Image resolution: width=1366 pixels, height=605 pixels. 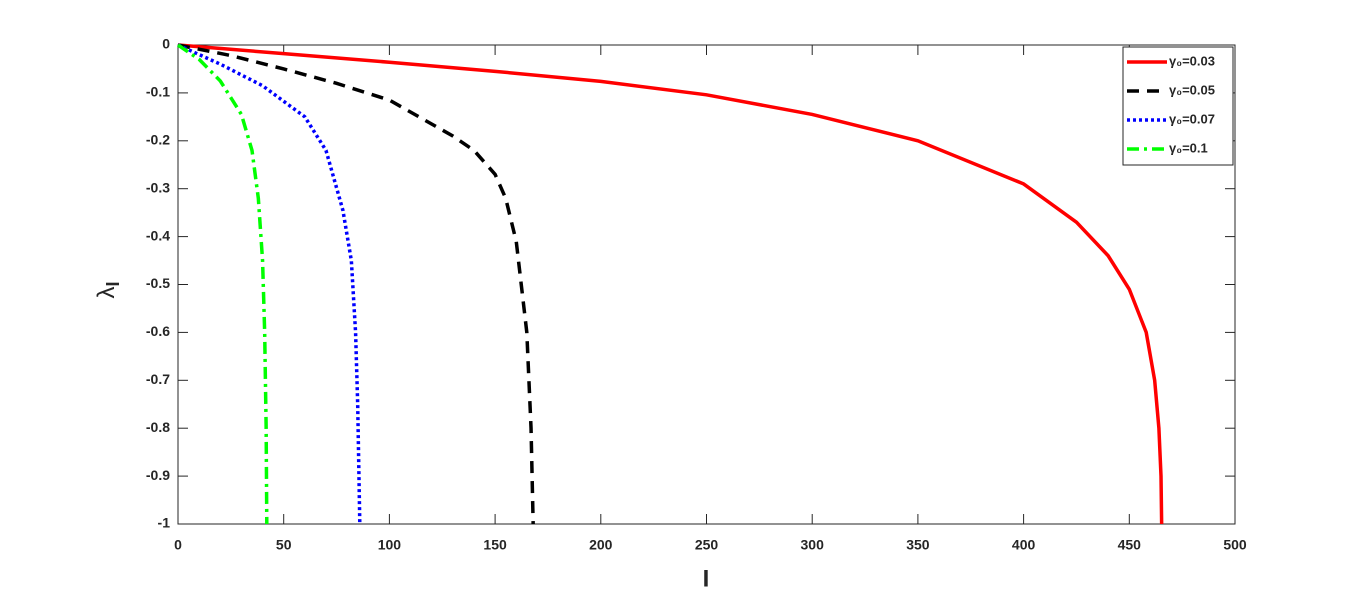 What do you see at coordinates (813, 545) in the screenshot?
I see `x-tick-label: 300` at bounding box center [813, 545].